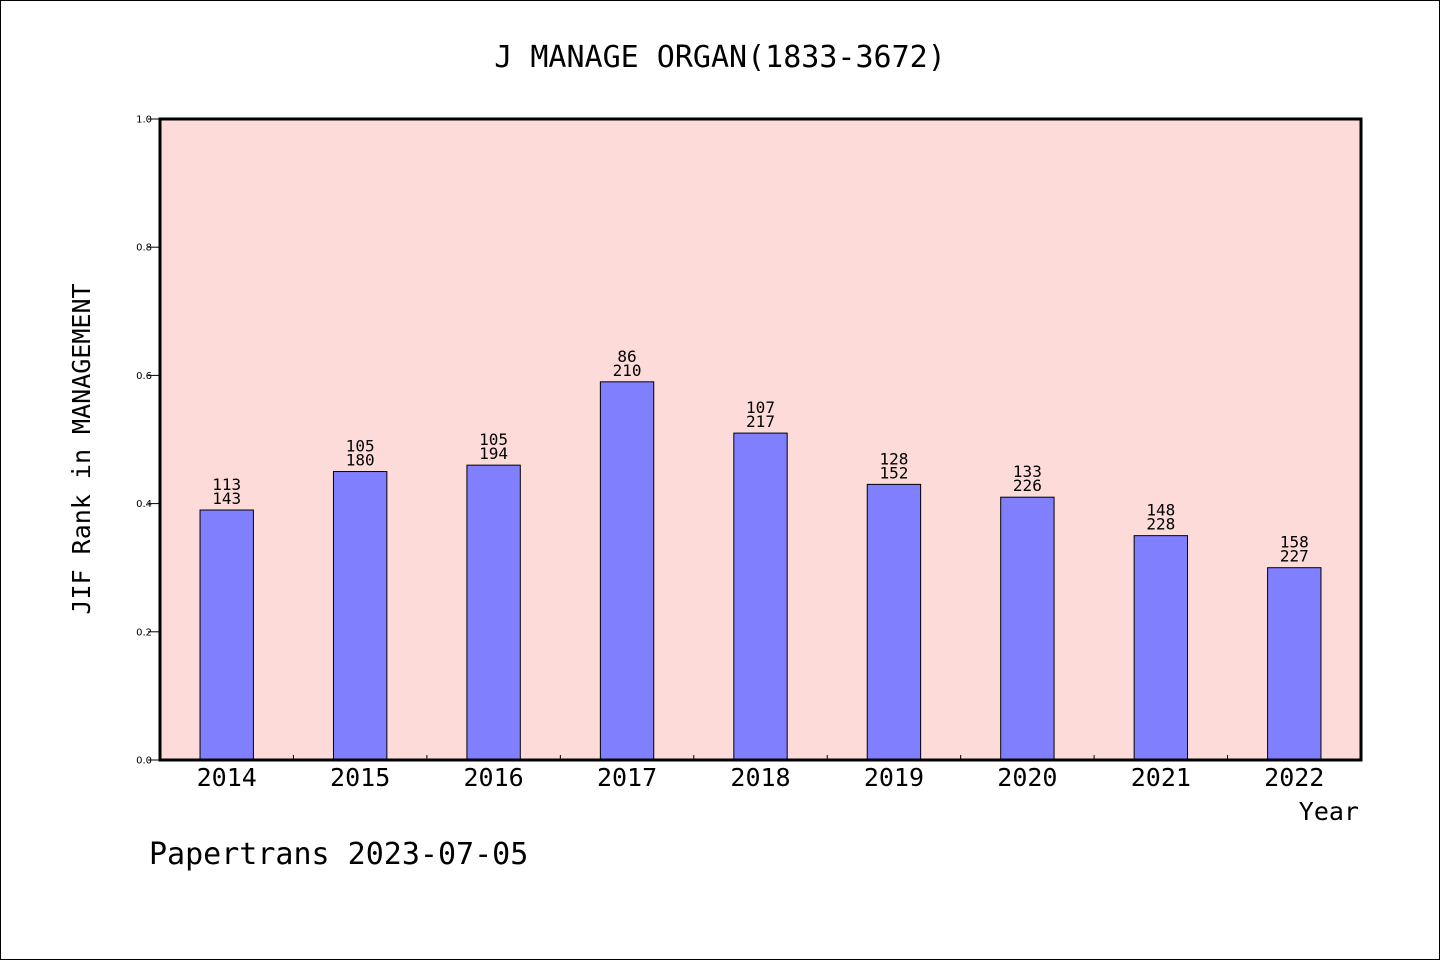 This screenshot has width=1440, height=960. I want to click on bar-2016, so click(493, 612).